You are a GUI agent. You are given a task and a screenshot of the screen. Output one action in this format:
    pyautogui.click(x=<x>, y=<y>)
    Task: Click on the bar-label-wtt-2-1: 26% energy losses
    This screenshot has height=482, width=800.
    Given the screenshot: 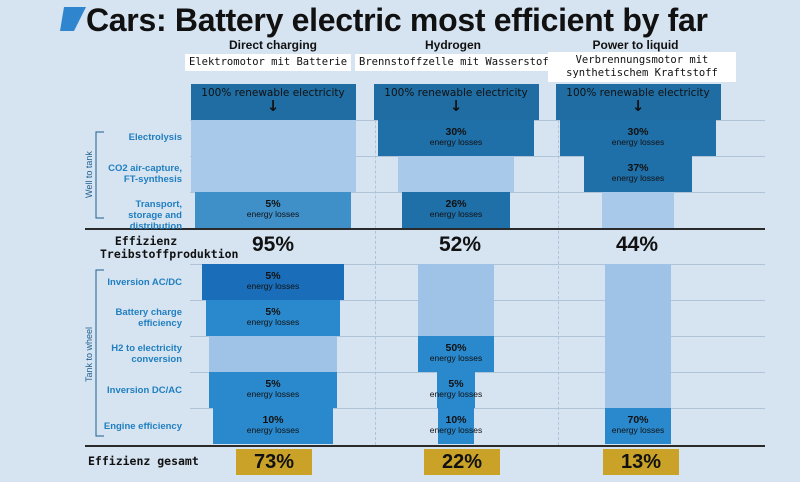 What is the action you would take?
    pyautogui.click(x=456, y=209)
    